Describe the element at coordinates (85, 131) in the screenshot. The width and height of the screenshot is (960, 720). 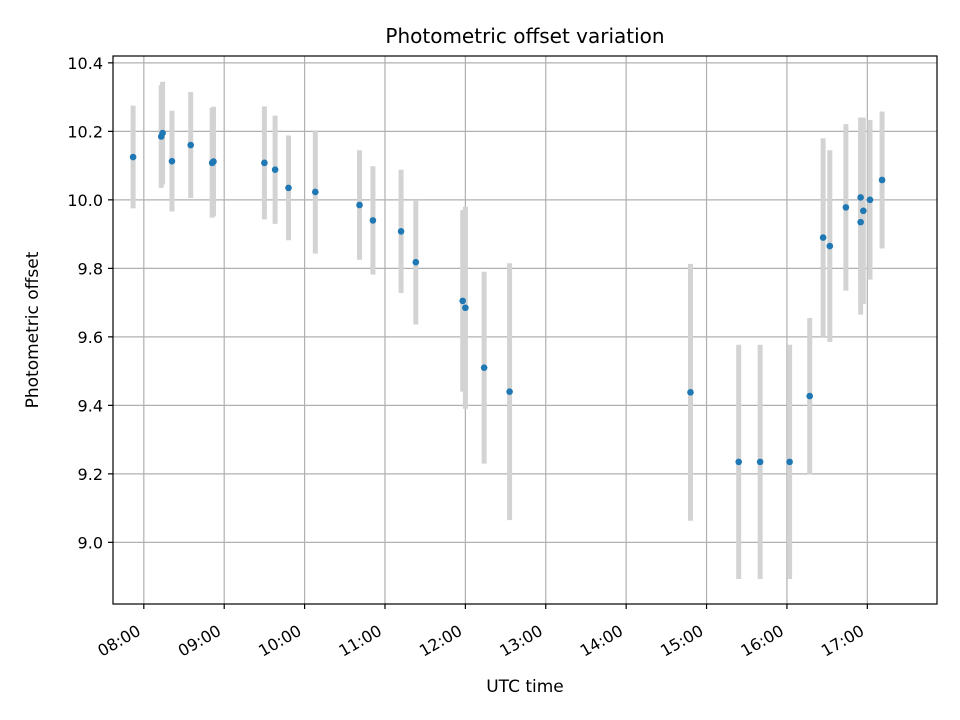
I see `y-tick-label: 10.2` at that location.